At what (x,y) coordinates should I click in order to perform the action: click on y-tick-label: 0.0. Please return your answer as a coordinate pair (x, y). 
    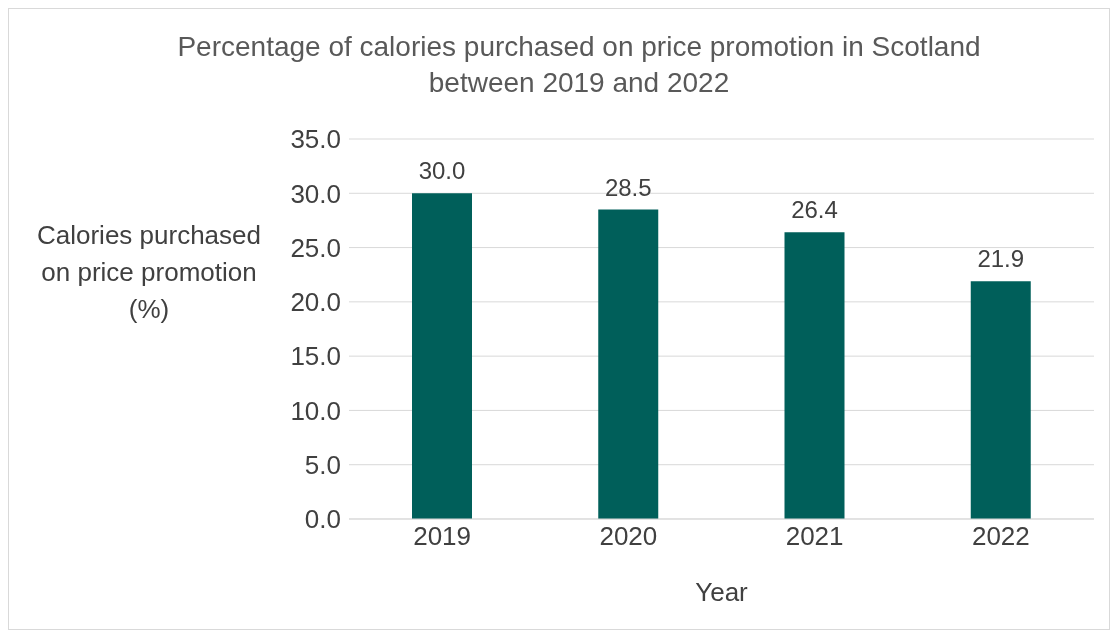
    Looking at the image, I should click on (322, 519).